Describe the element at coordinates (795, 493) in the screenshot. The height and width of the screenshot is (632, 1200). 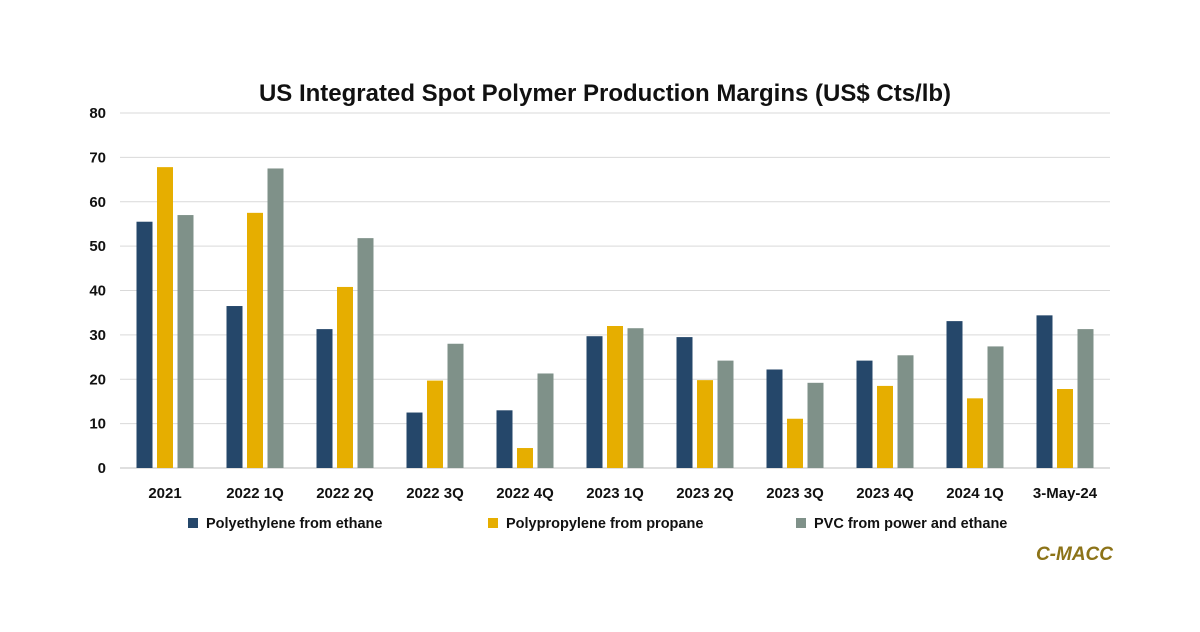
I see `x-tick-label: 2023 3Q` at that location.